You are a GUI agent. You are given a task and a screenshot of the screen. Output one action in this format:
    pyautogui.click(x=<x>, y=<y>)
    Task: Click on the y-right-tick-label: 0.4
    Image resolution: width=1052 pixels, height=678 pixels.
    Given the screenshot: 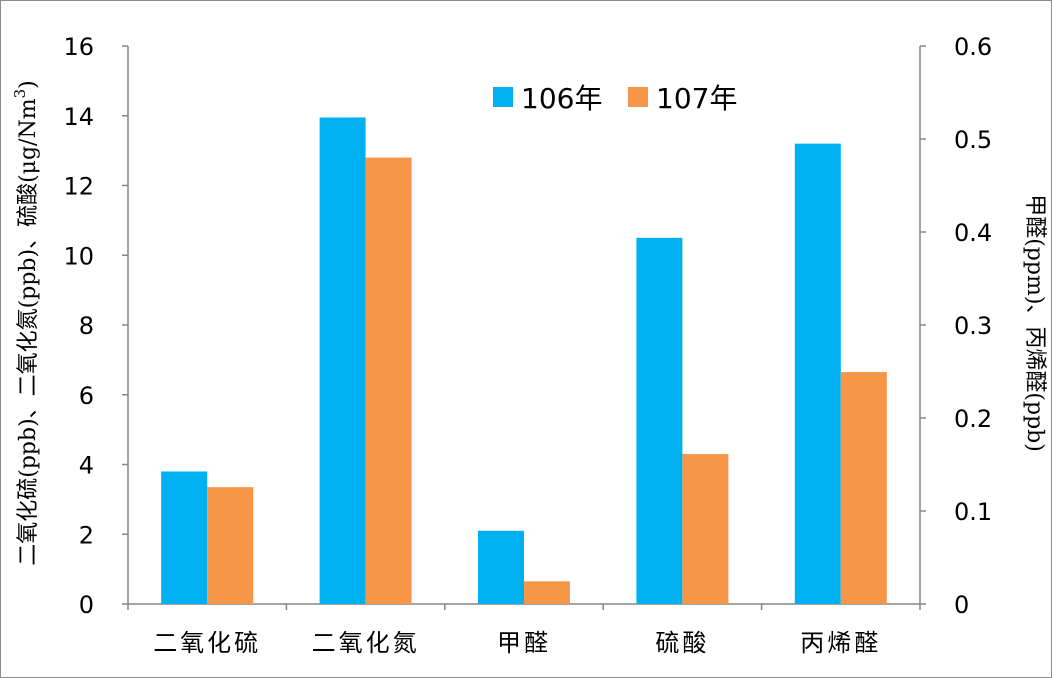 What is the action you would take?
    pyautogui.click(x=973, y=233)
    